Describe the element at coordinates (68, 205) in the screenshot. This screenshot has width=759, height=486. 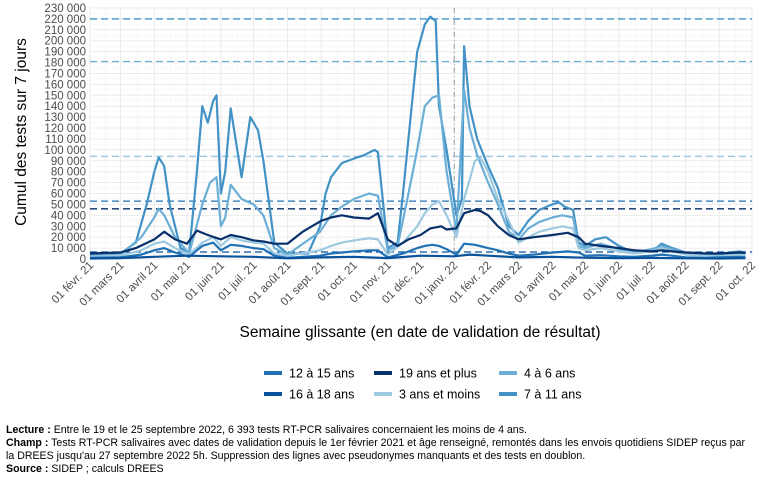
I see `y-tick-label: 50 000` at that location.